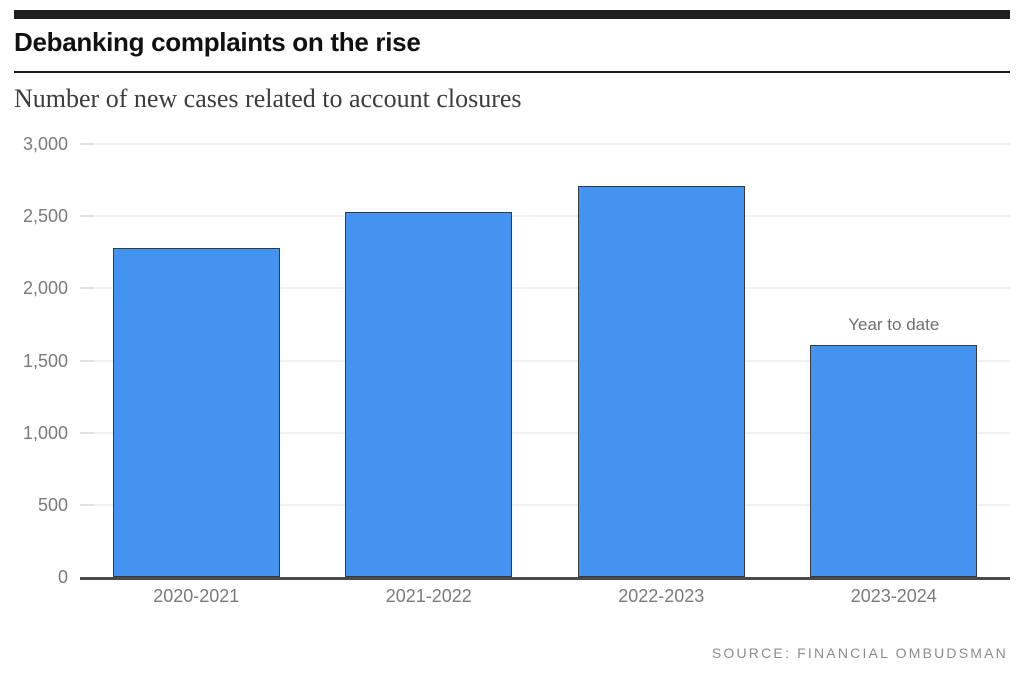 The height and width of the screenshot is (676, 1024). Describe the element at coordinates (894, 460) in the screenshot. I see `bar-2023-2024` at that location.